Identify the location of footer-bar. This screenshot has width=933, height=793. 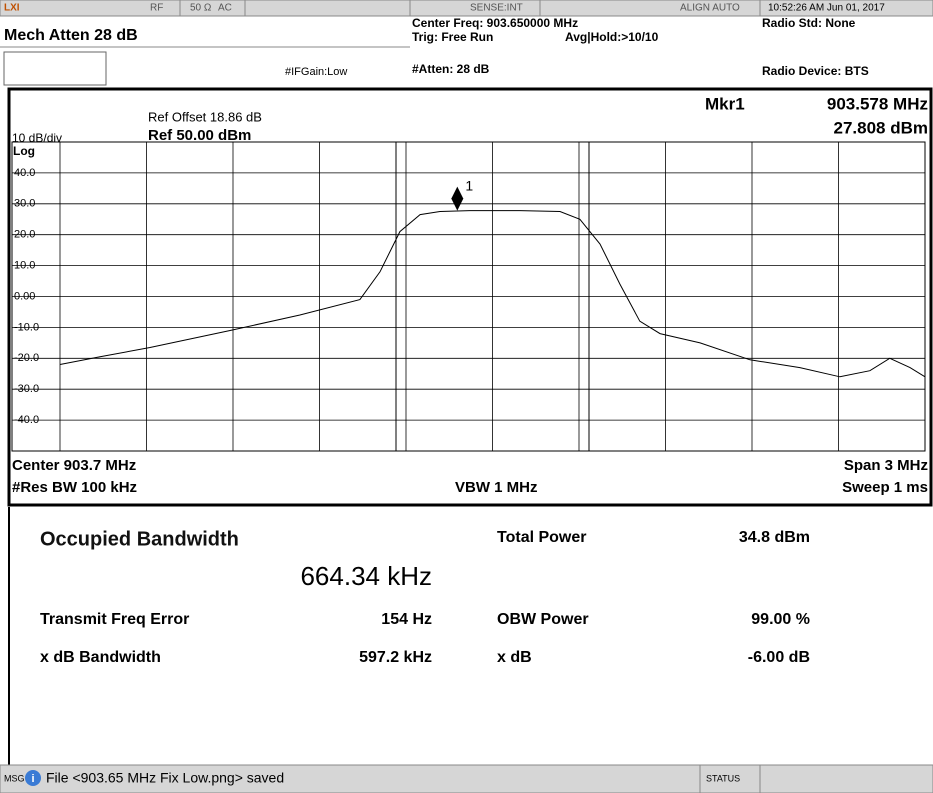
(466, 778).